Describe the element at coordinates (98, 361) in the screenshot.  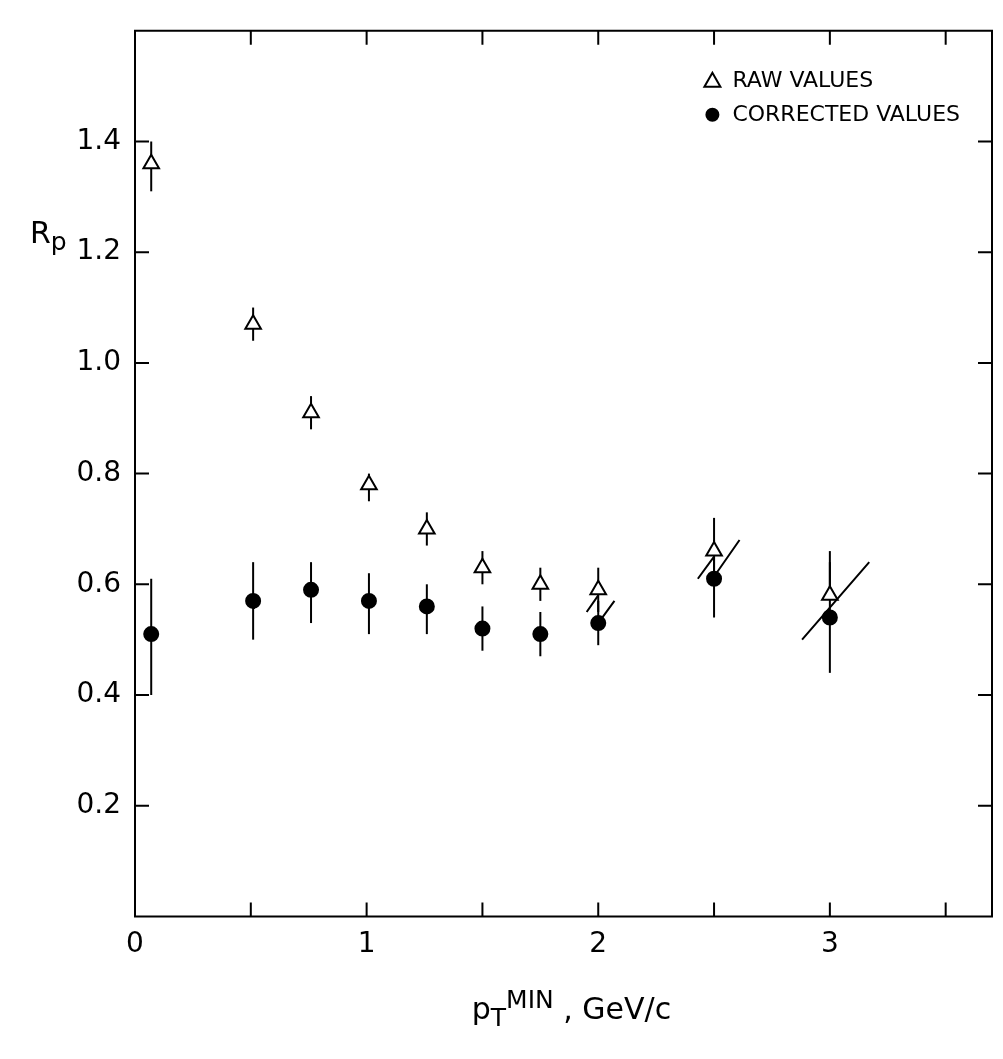
I see `y-tick-label: 1.0` at that location.